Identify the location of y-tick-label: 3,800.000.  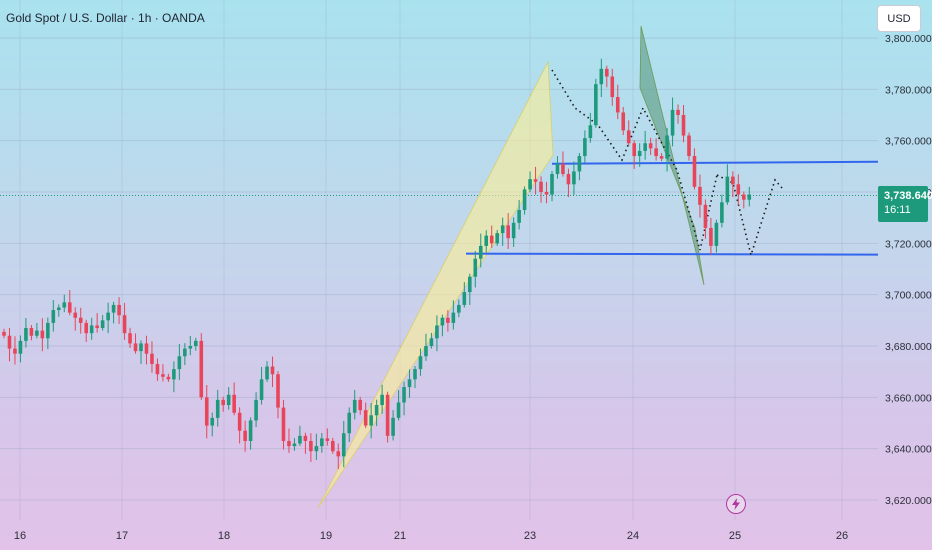
(908, 39).